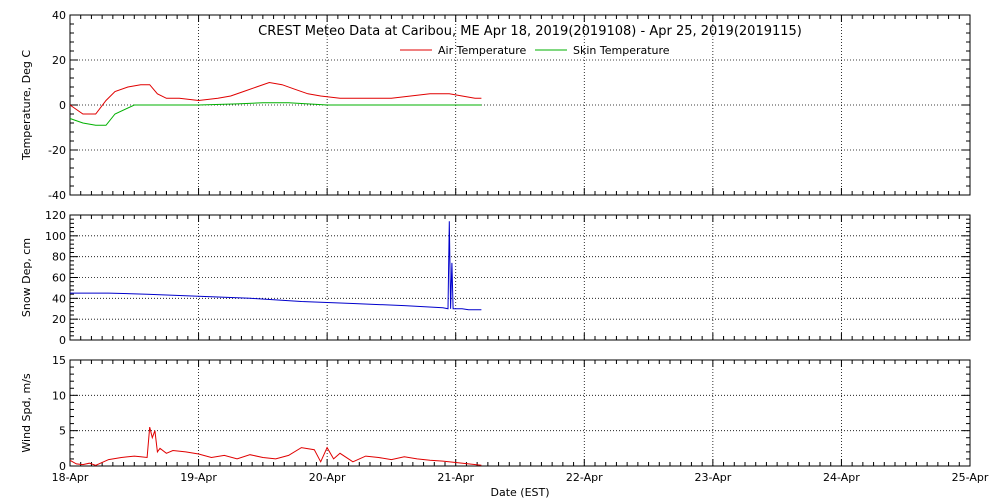  What do you see at coordinates (57, 195) in the screenshot?
I see `y-tick-label: -40` at bounding box center [57, 195].